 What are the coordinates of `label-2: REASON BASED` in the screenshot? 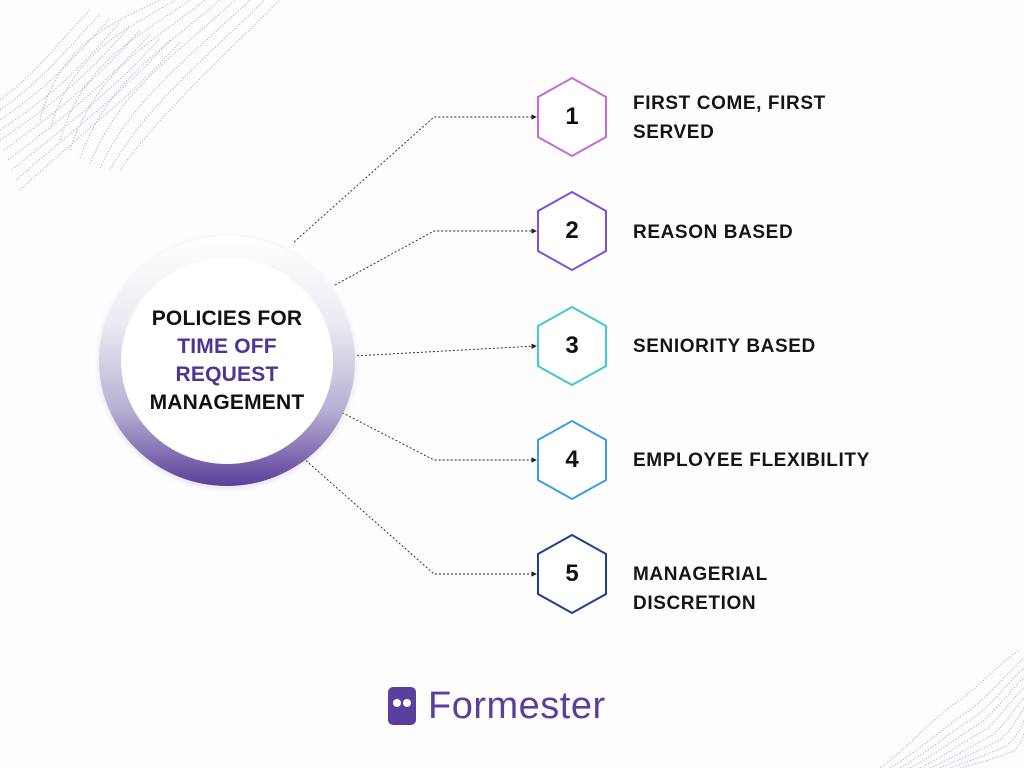 It's located at (713, 232).